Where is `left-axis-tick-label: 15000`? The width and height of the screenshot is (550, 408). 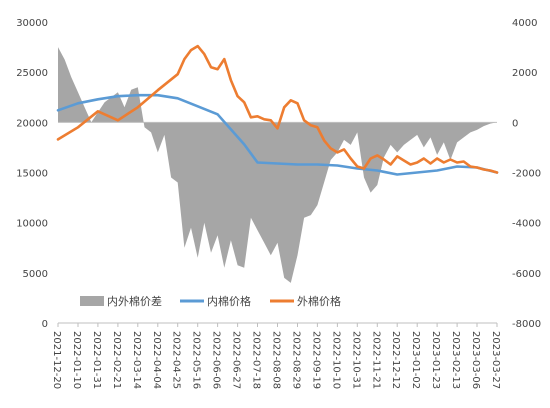
left-axis-tick-label: 15000 is located at coordinates (32, 174).